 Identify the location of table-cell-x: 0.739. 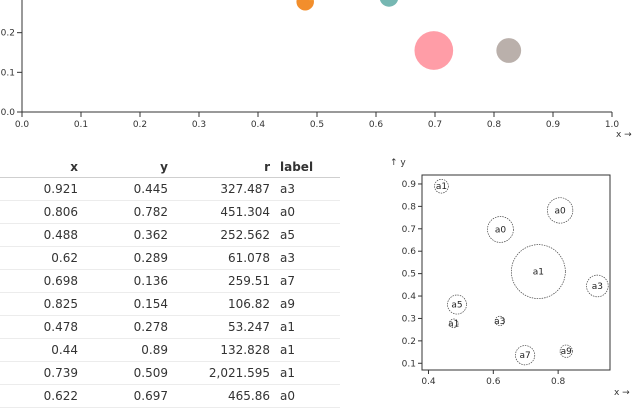
(41, 373).